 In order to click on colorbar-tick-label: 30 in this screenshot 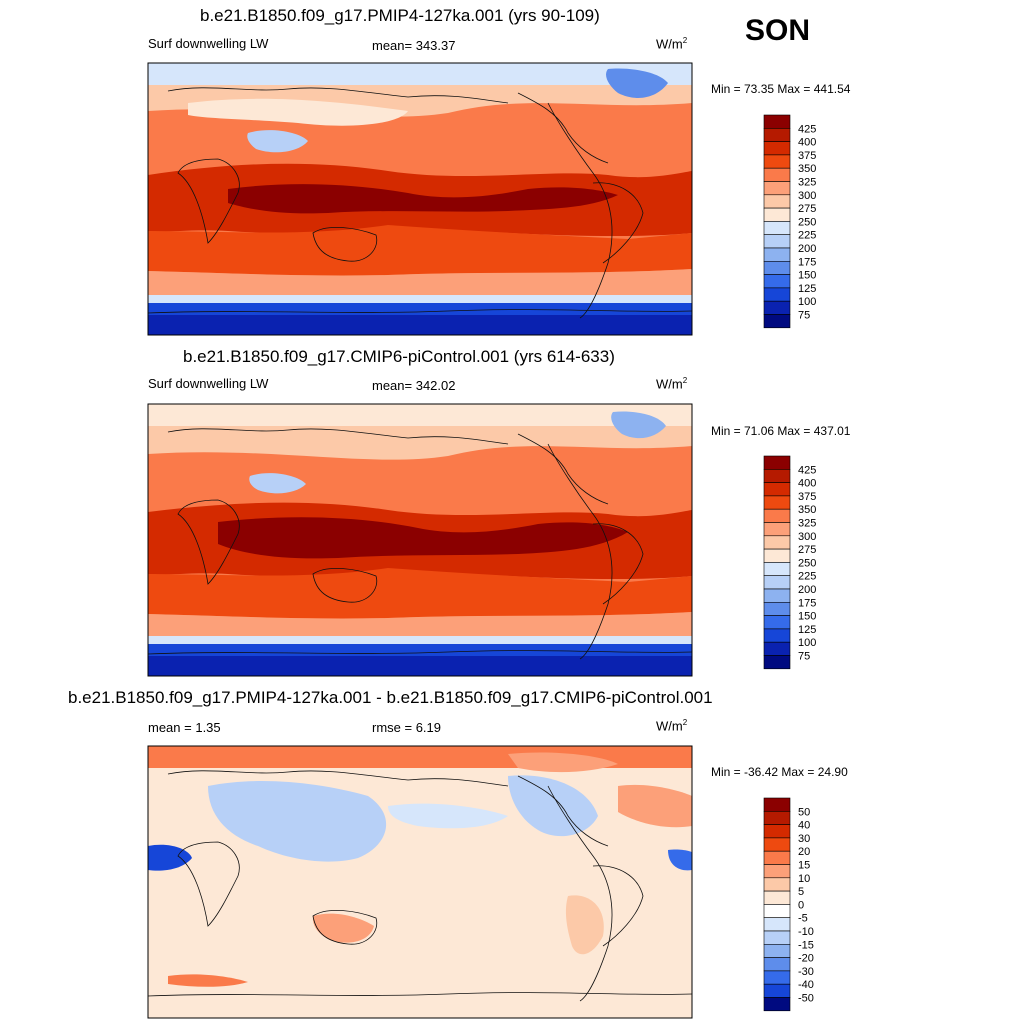, I will do `click(804, 839)`.